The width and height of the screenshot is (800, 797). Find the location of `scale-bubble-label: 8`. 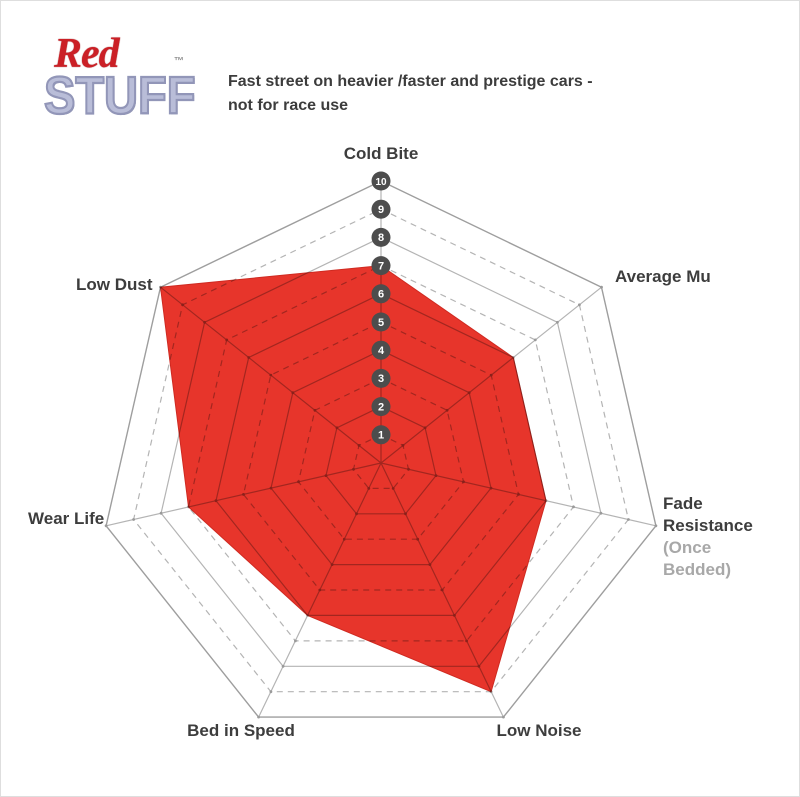

scale-bubble-label: 8 is located at coordinates (381, 238).